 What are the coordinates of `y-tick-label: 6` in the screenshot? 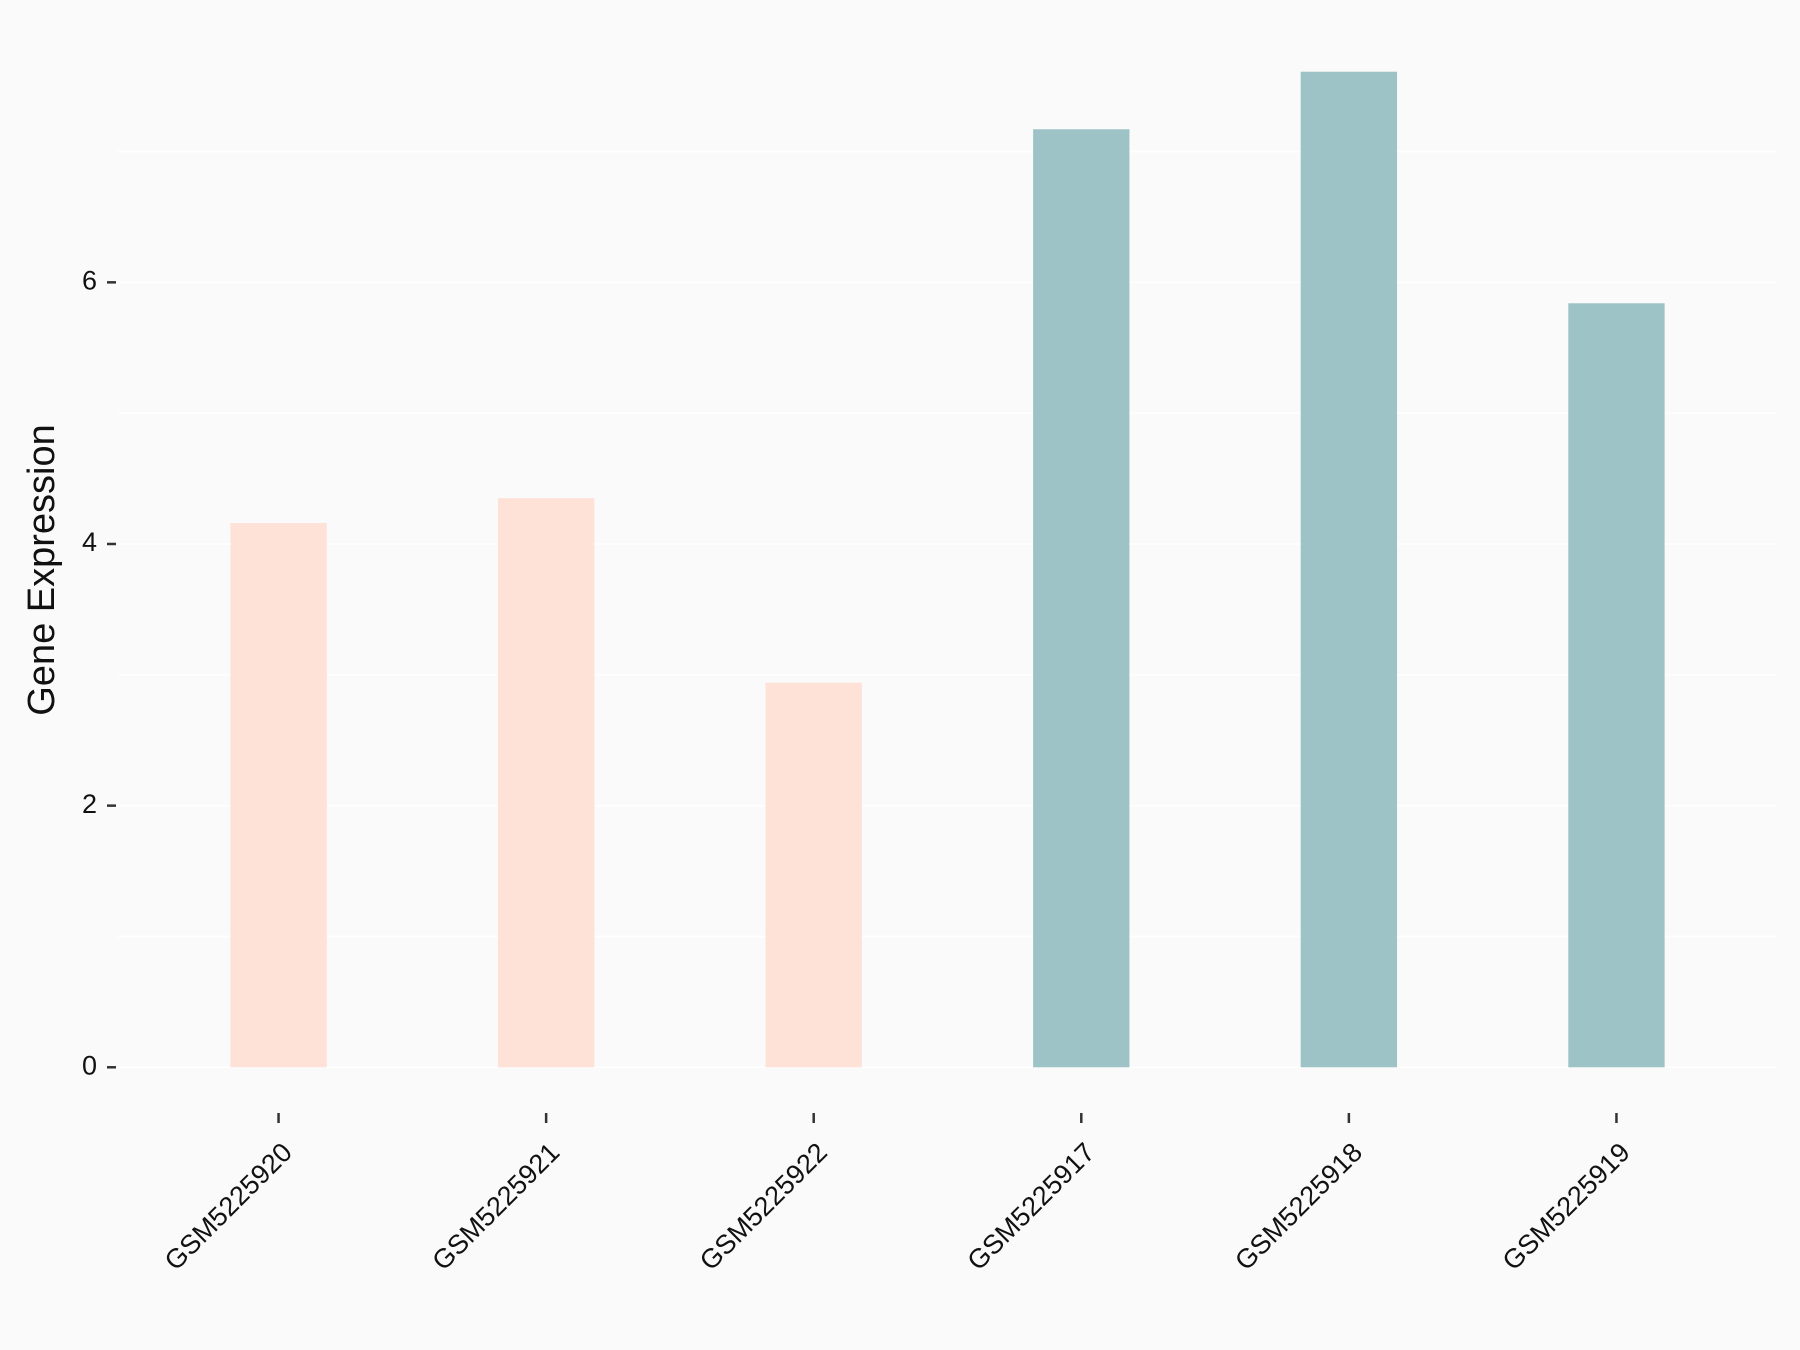 It's located at (89, 280).